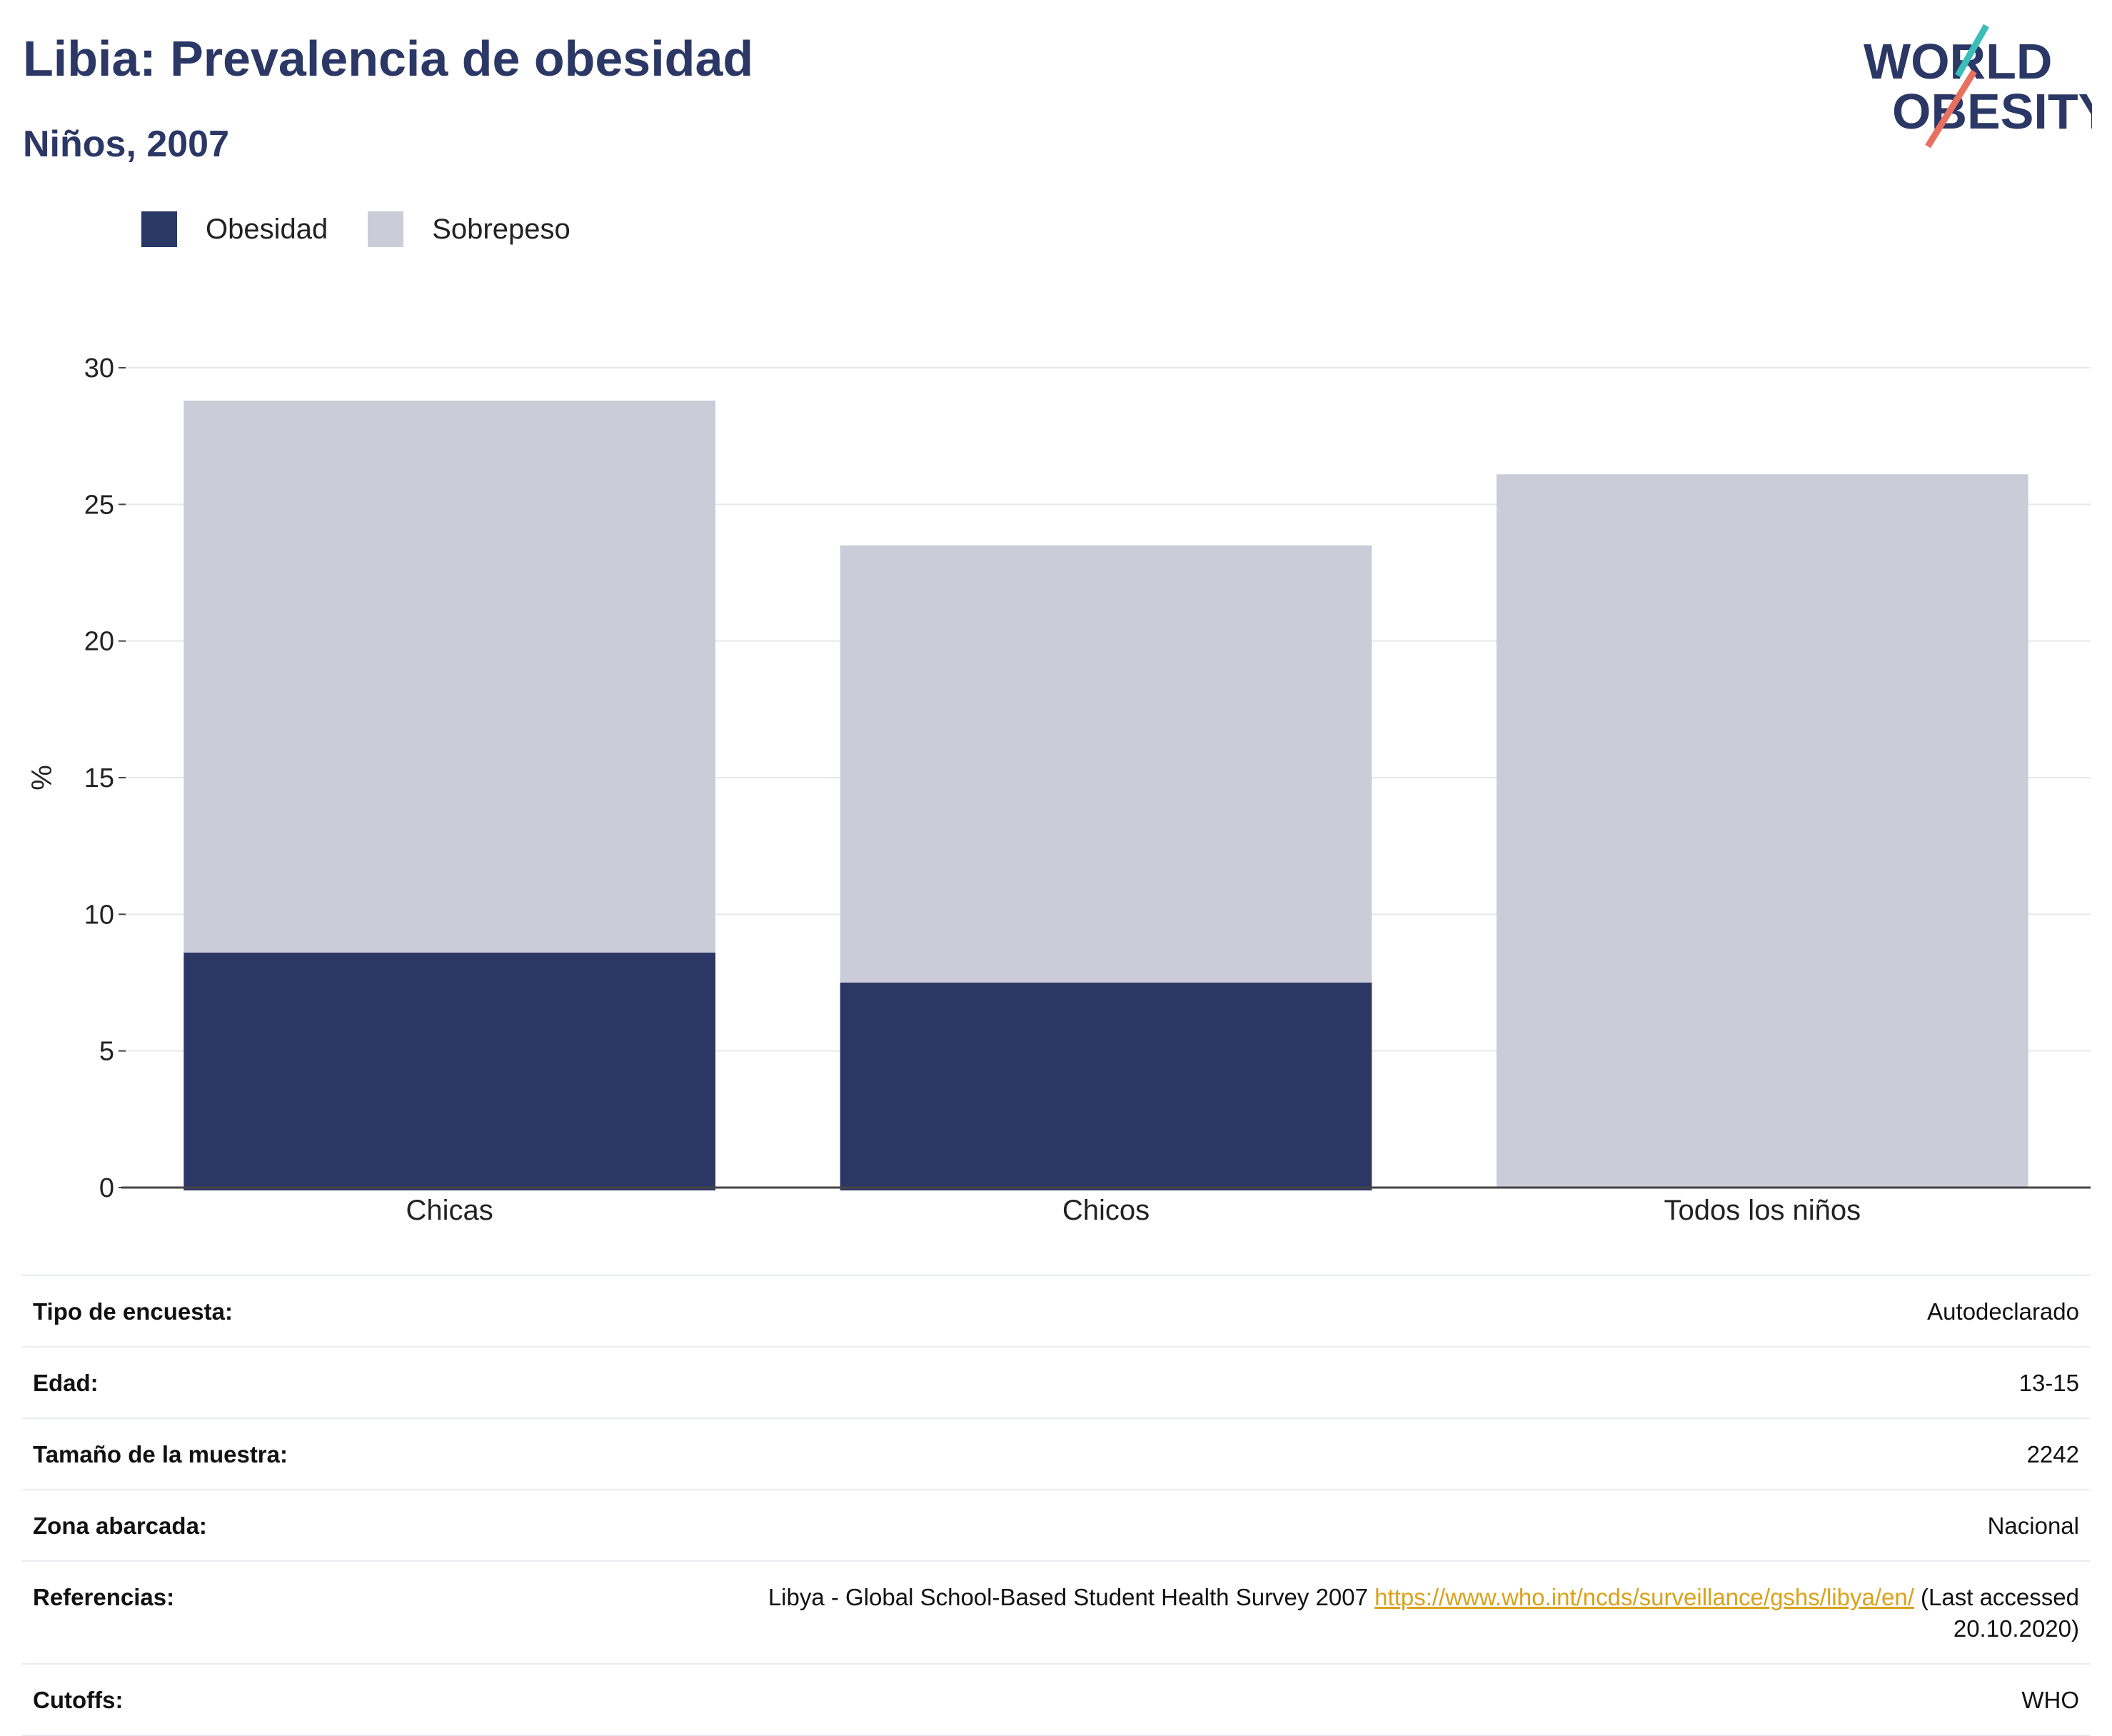  What do you see at coordinates (99, 642) in the screenshot?
I see `y-tick-label: 20` at bounding box center [99, 642].